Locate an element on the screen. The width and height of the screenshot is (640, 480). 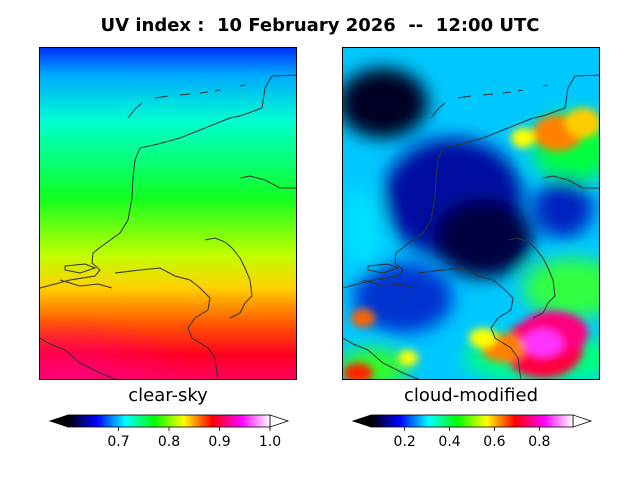
colorbar-tick-label: 1.0 is located at coordinates (270, 442).